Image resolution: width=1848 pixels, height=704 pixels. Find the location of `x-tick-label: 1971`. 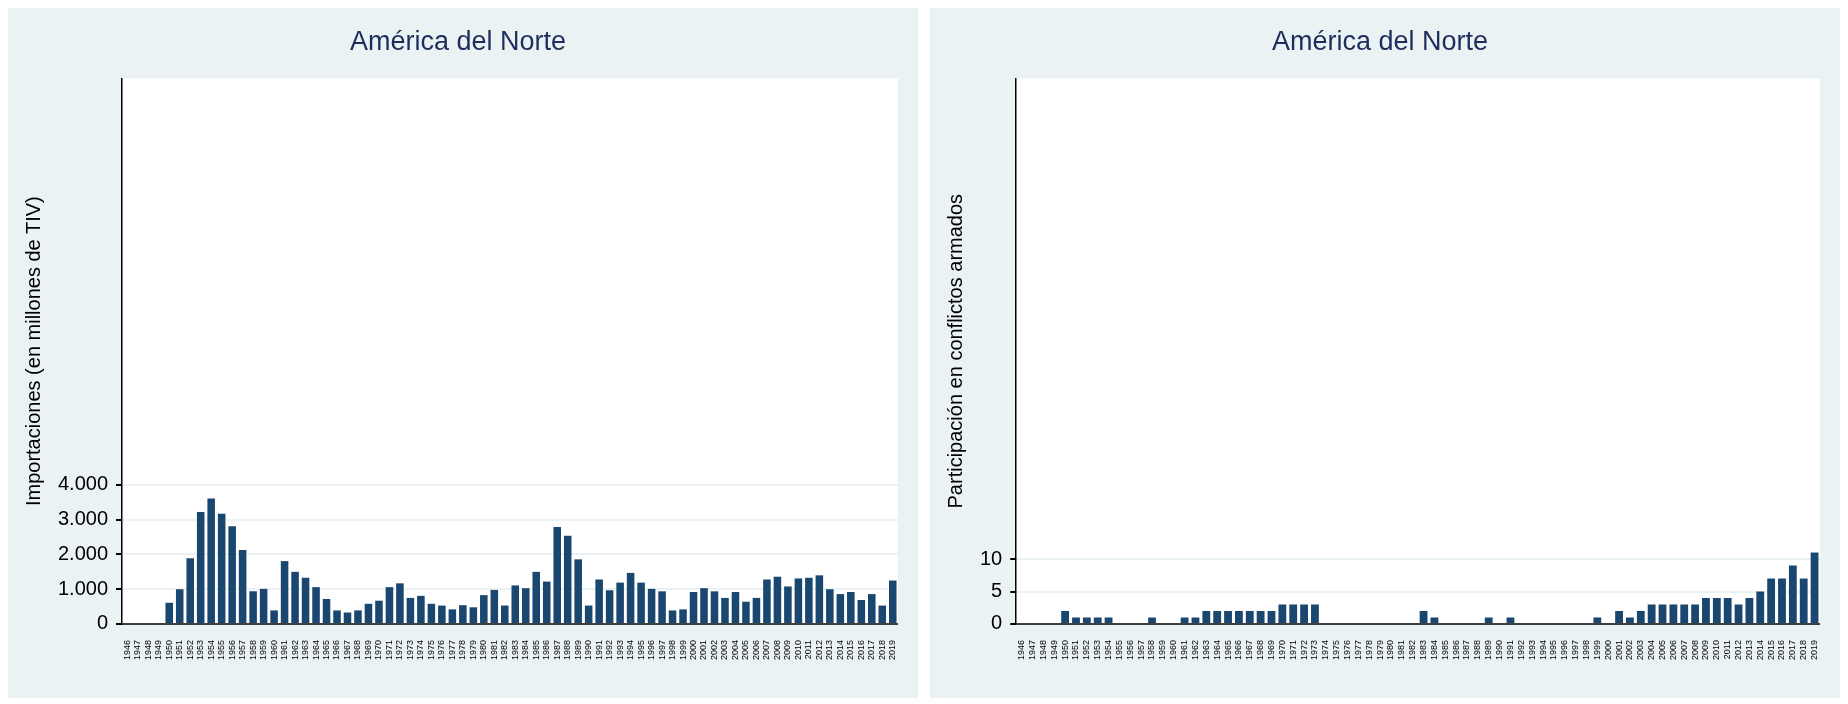

x-tick-label: 1971 is located at coordinates (1292, 650).